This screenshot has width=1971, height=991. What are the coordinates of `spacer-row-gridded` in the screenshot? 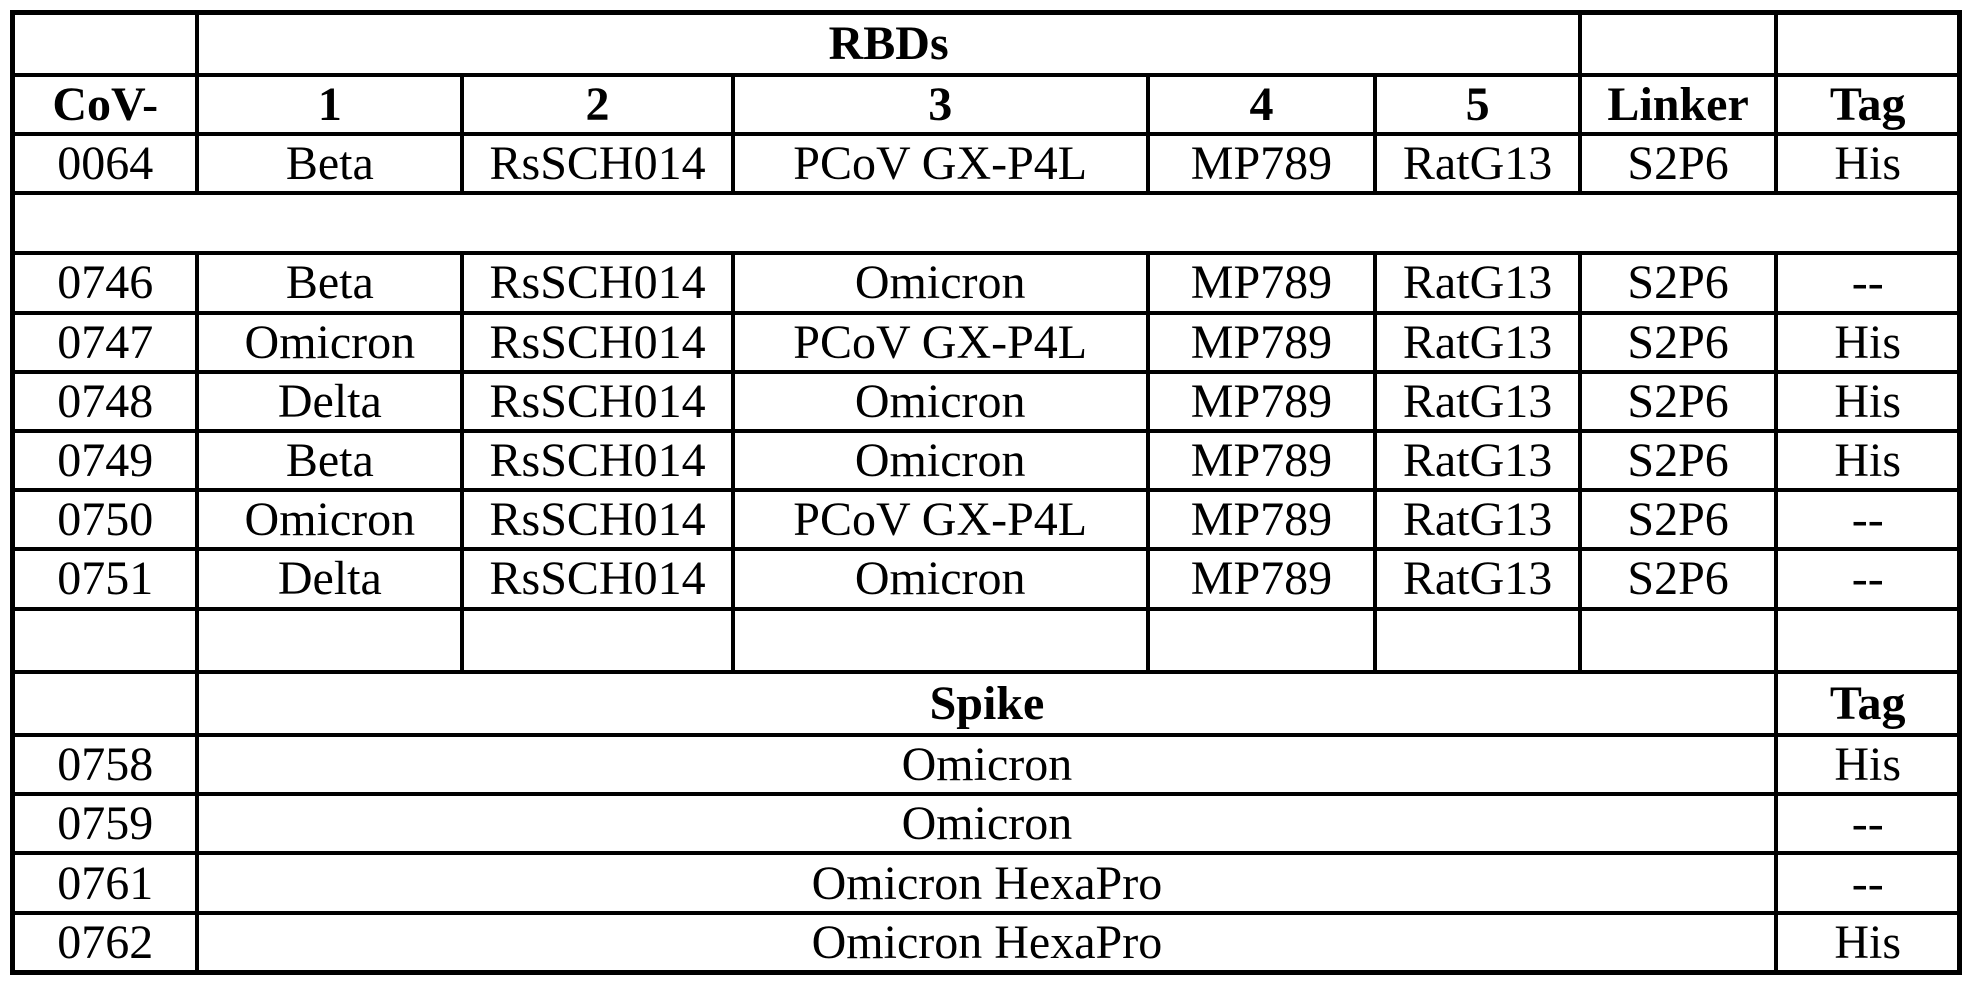 It's located at (986, 640).